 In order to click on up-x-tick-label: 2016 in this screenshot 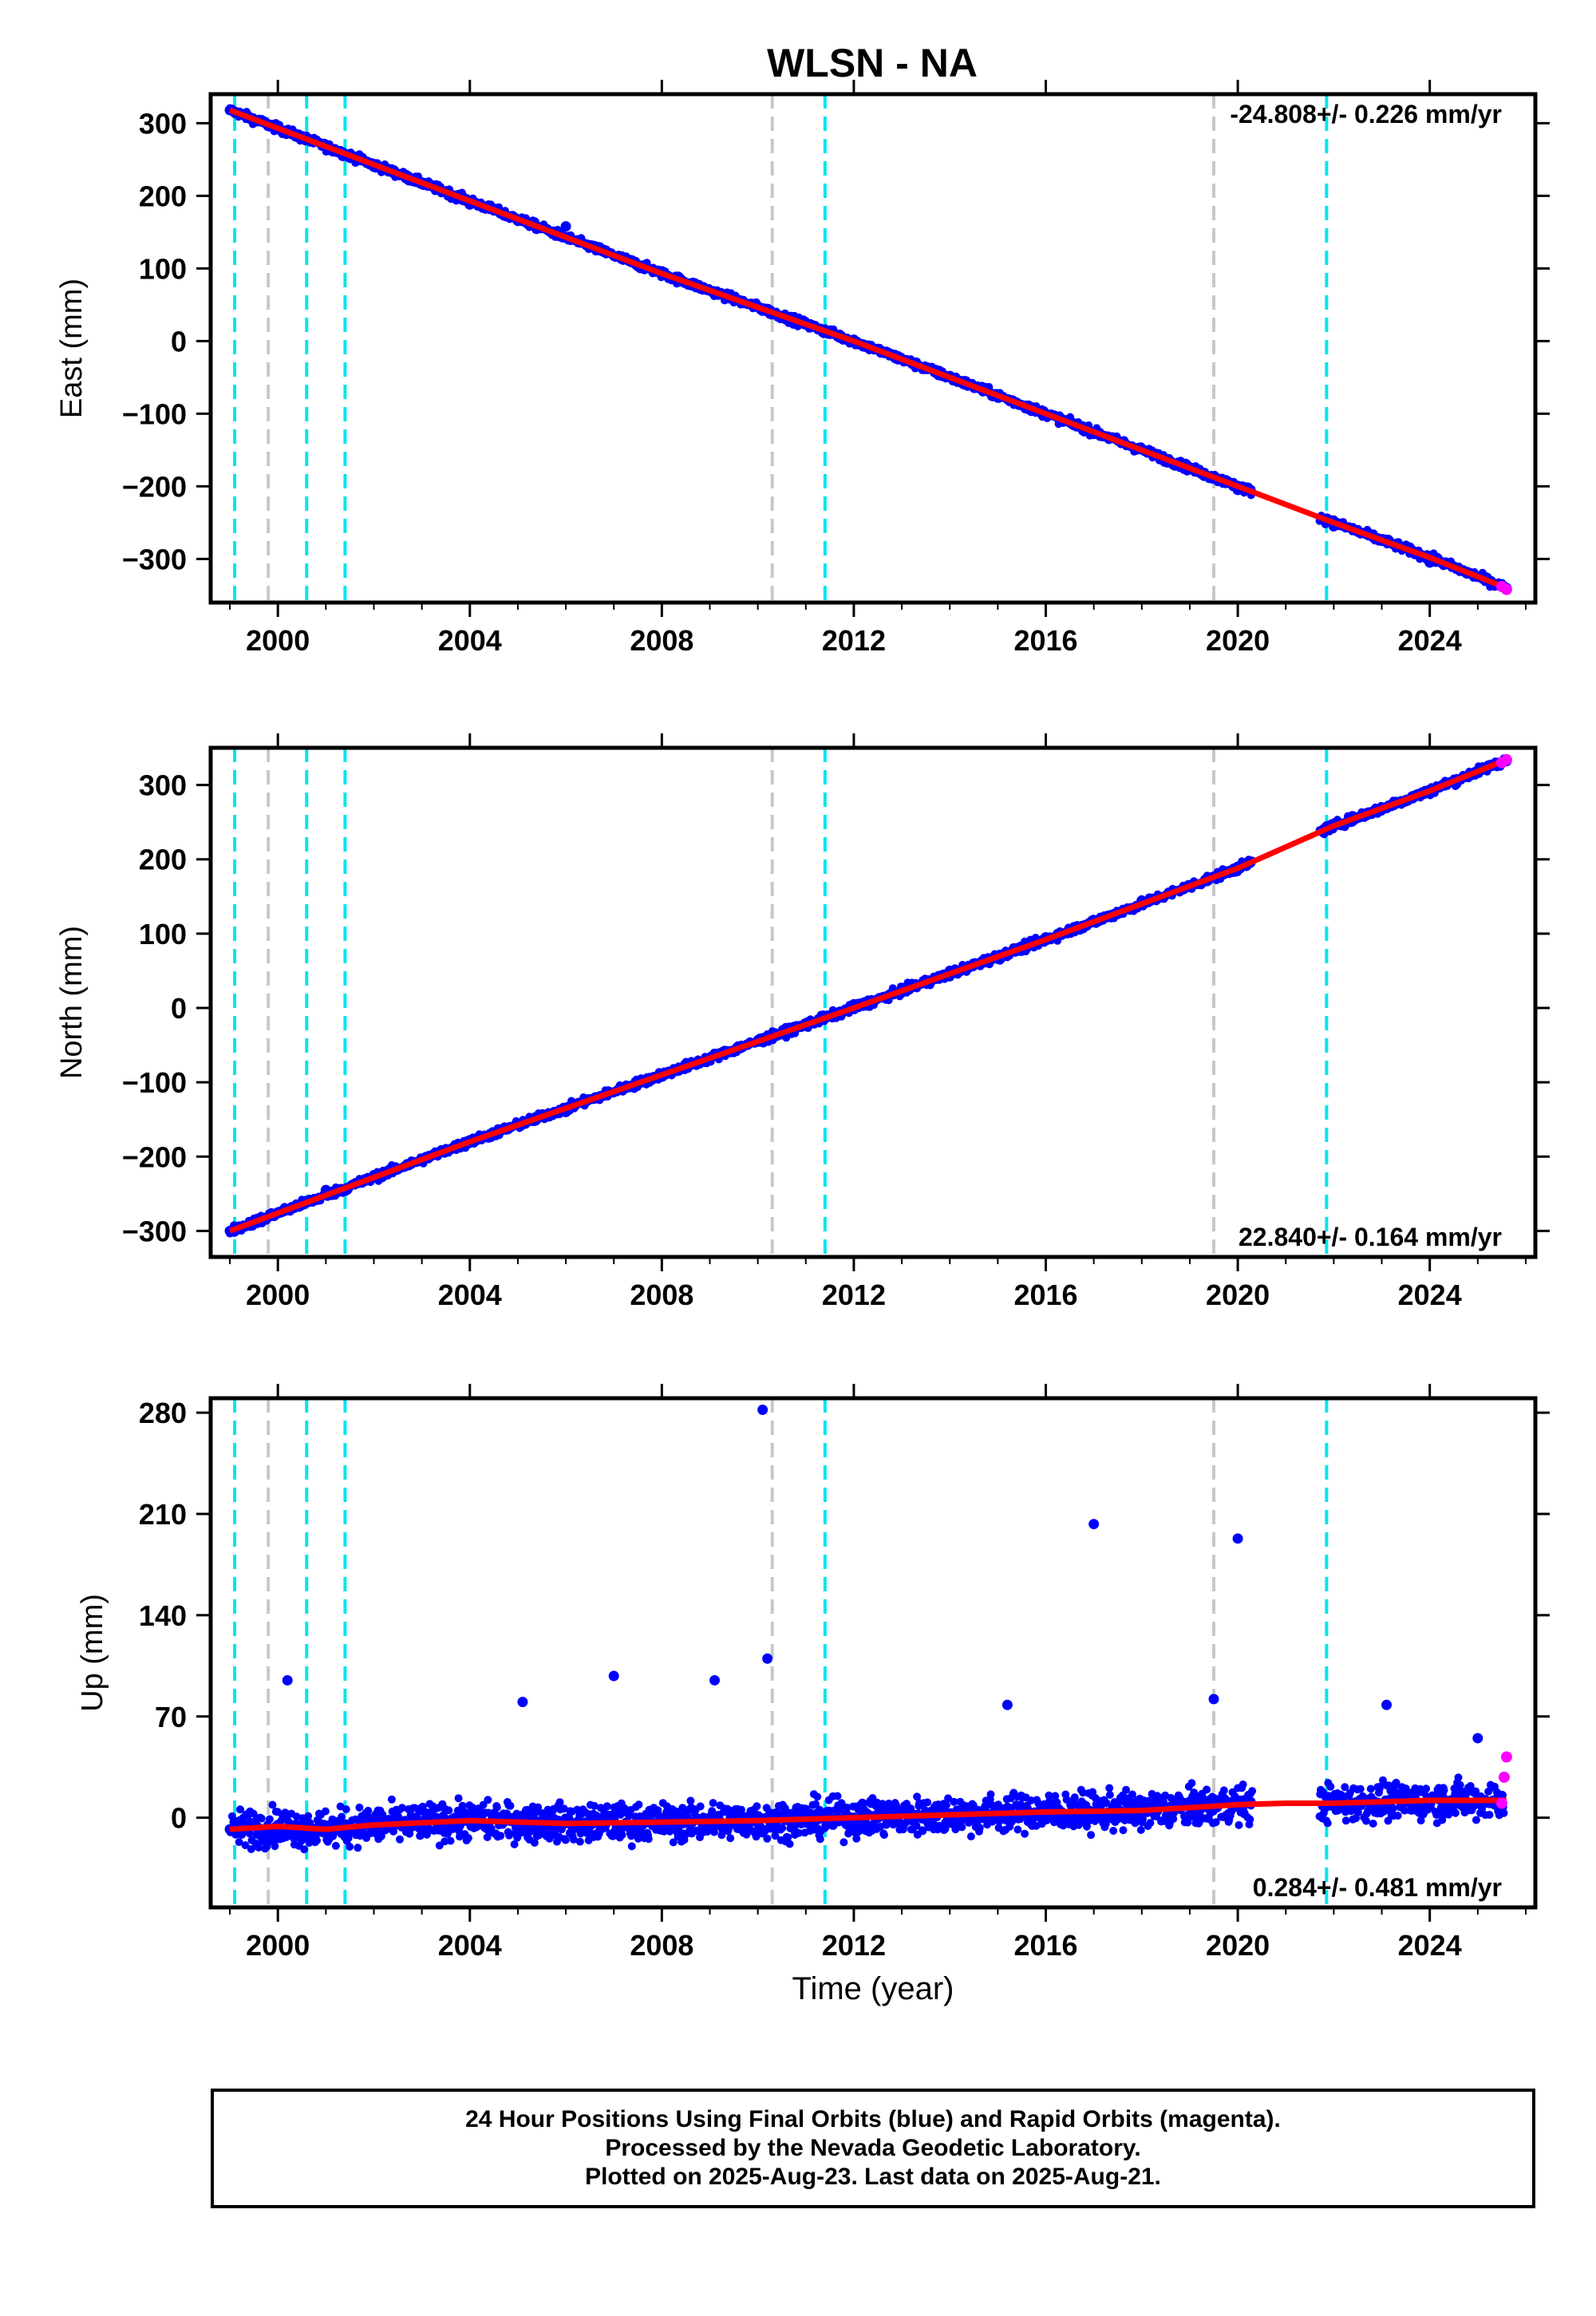, I will do `click(1045, 1945)`.